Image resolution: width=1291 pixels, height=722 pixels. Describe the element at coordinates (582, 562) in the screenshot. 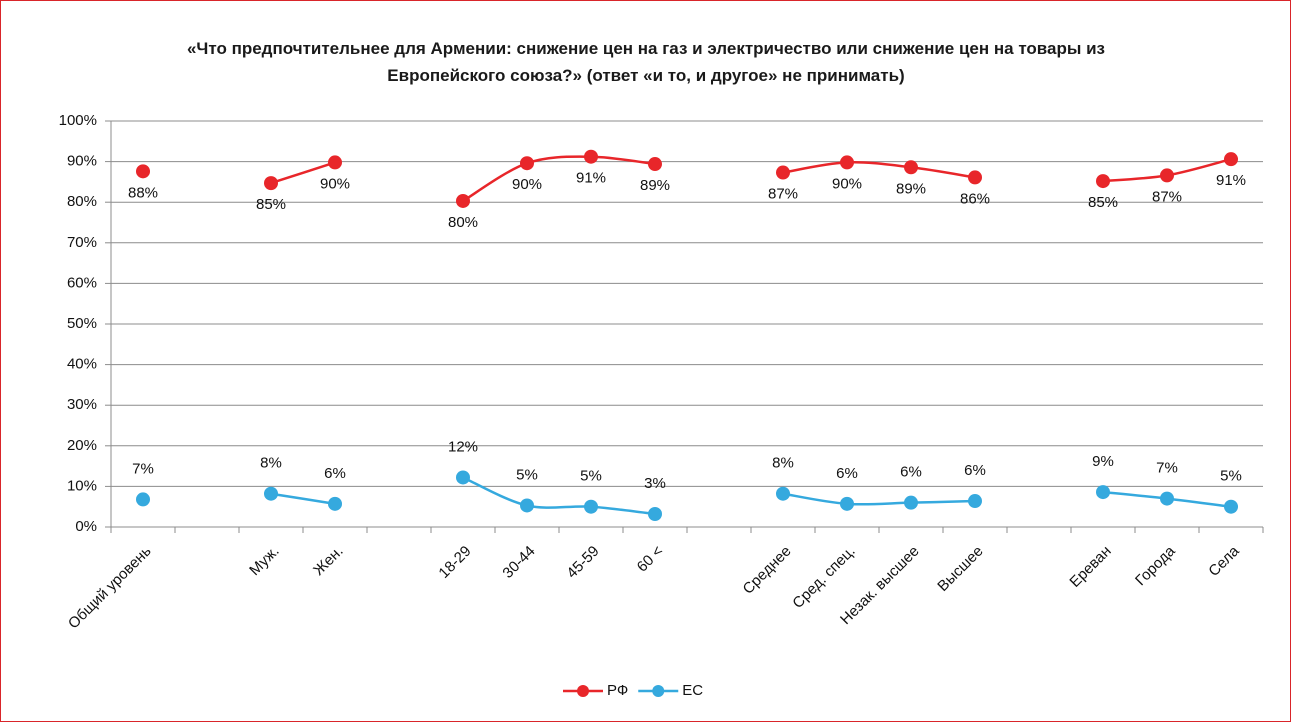

I see `x-tick-label: 45-59` at that location.